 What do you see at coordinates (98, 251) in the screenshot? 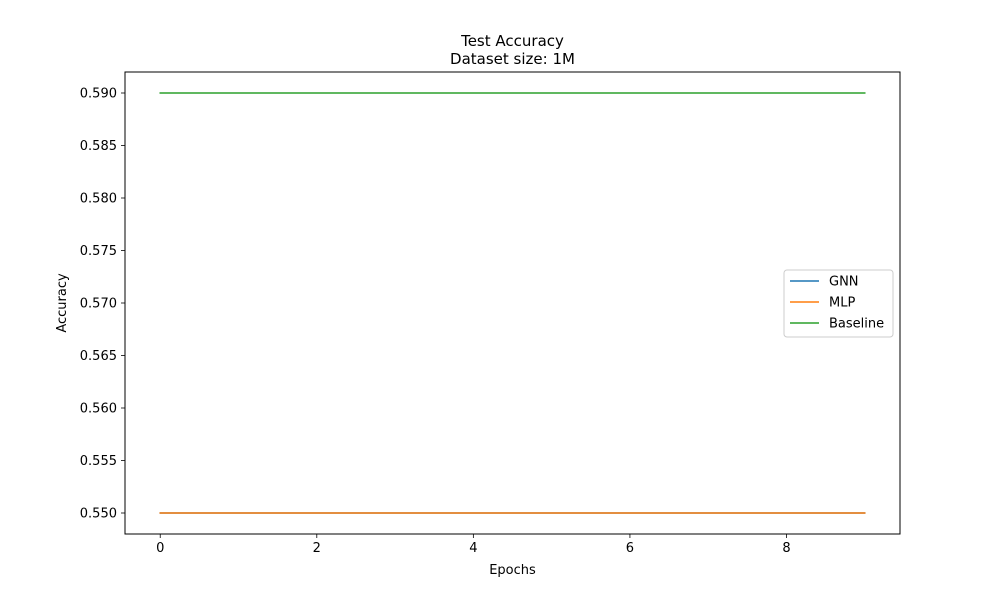
I see `y-tick-label: 0.575` at bounding box center [98, 251].